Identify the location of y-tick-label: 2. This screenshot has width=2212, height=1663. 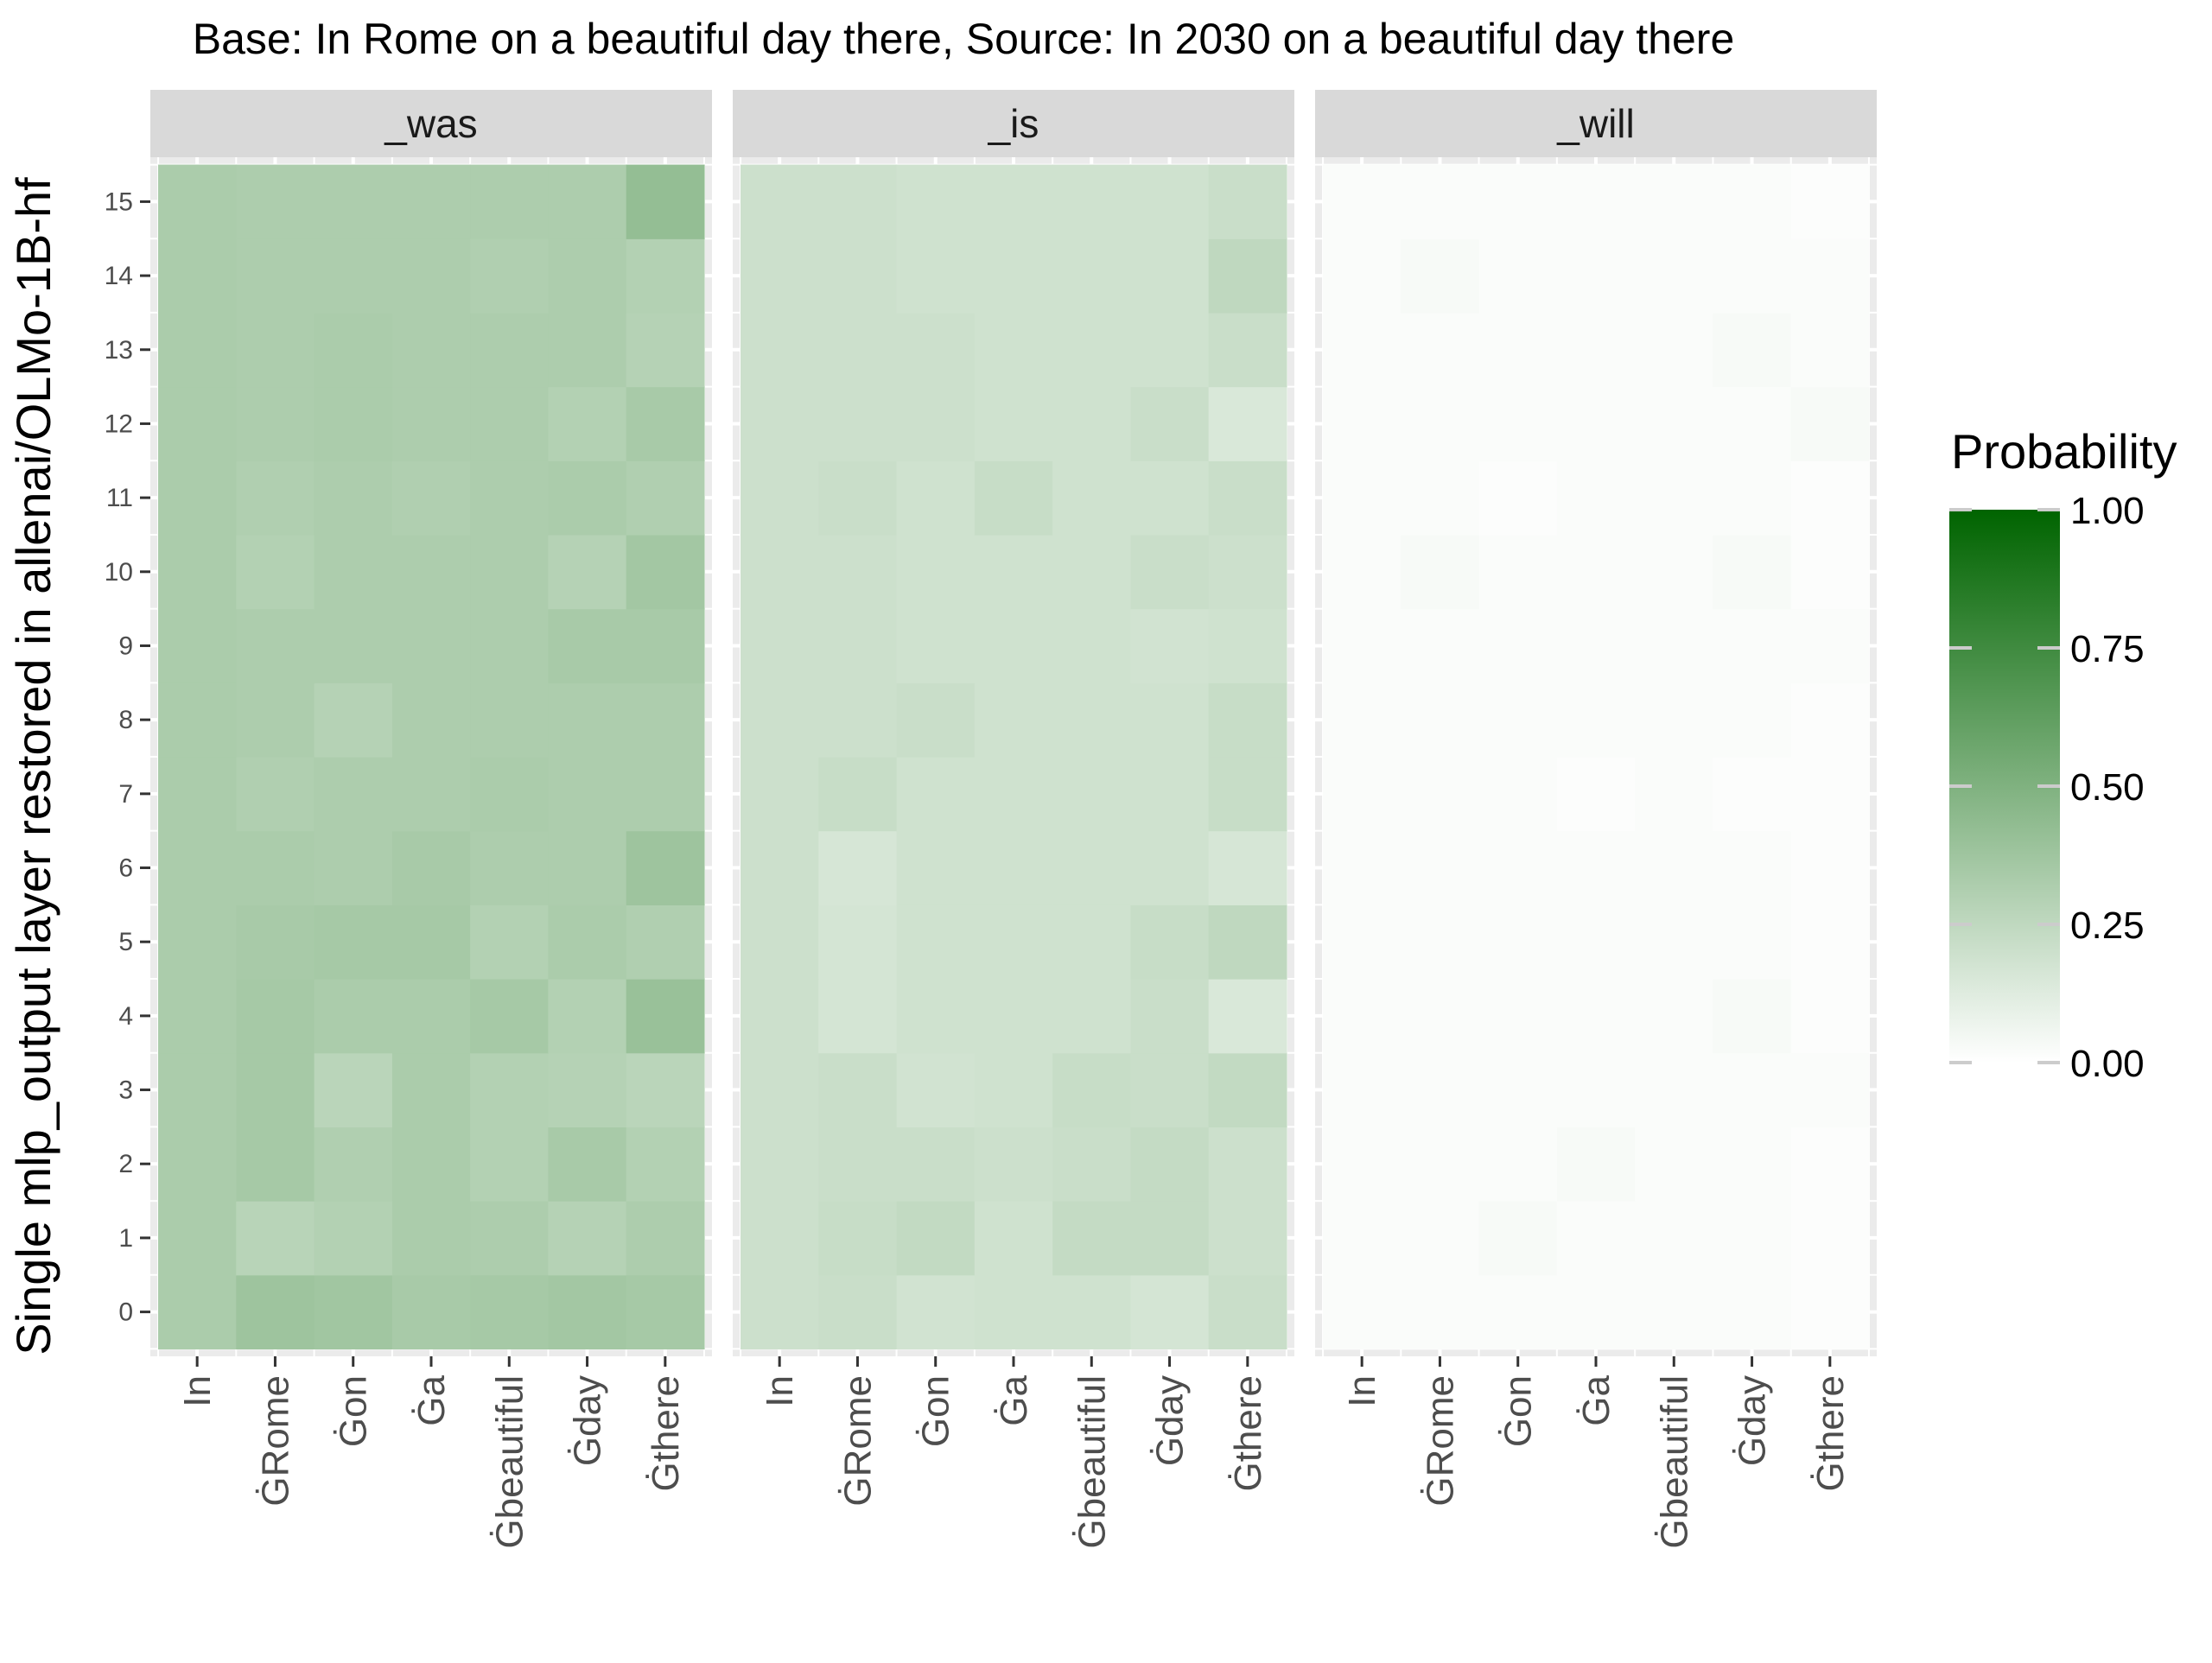
(125, 1164).